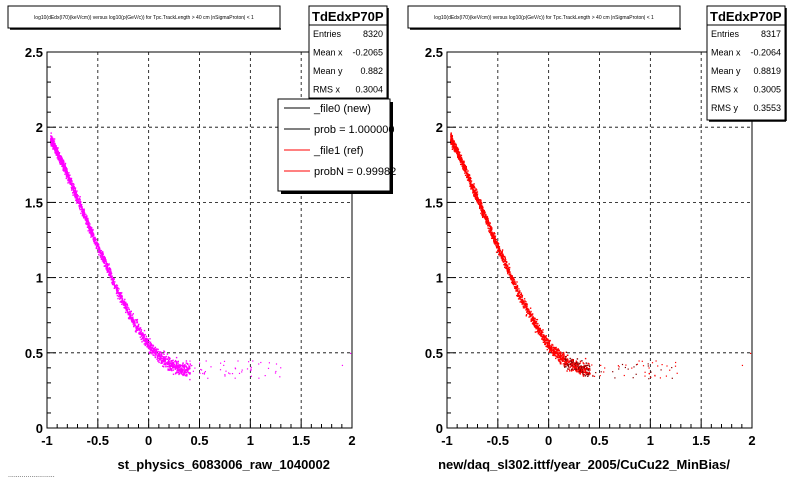 This screenshot has height=480, width=800. Describe the element at coordinates (369, 90) in the screenshot. I see `stats-value: 0.3004` at that location.